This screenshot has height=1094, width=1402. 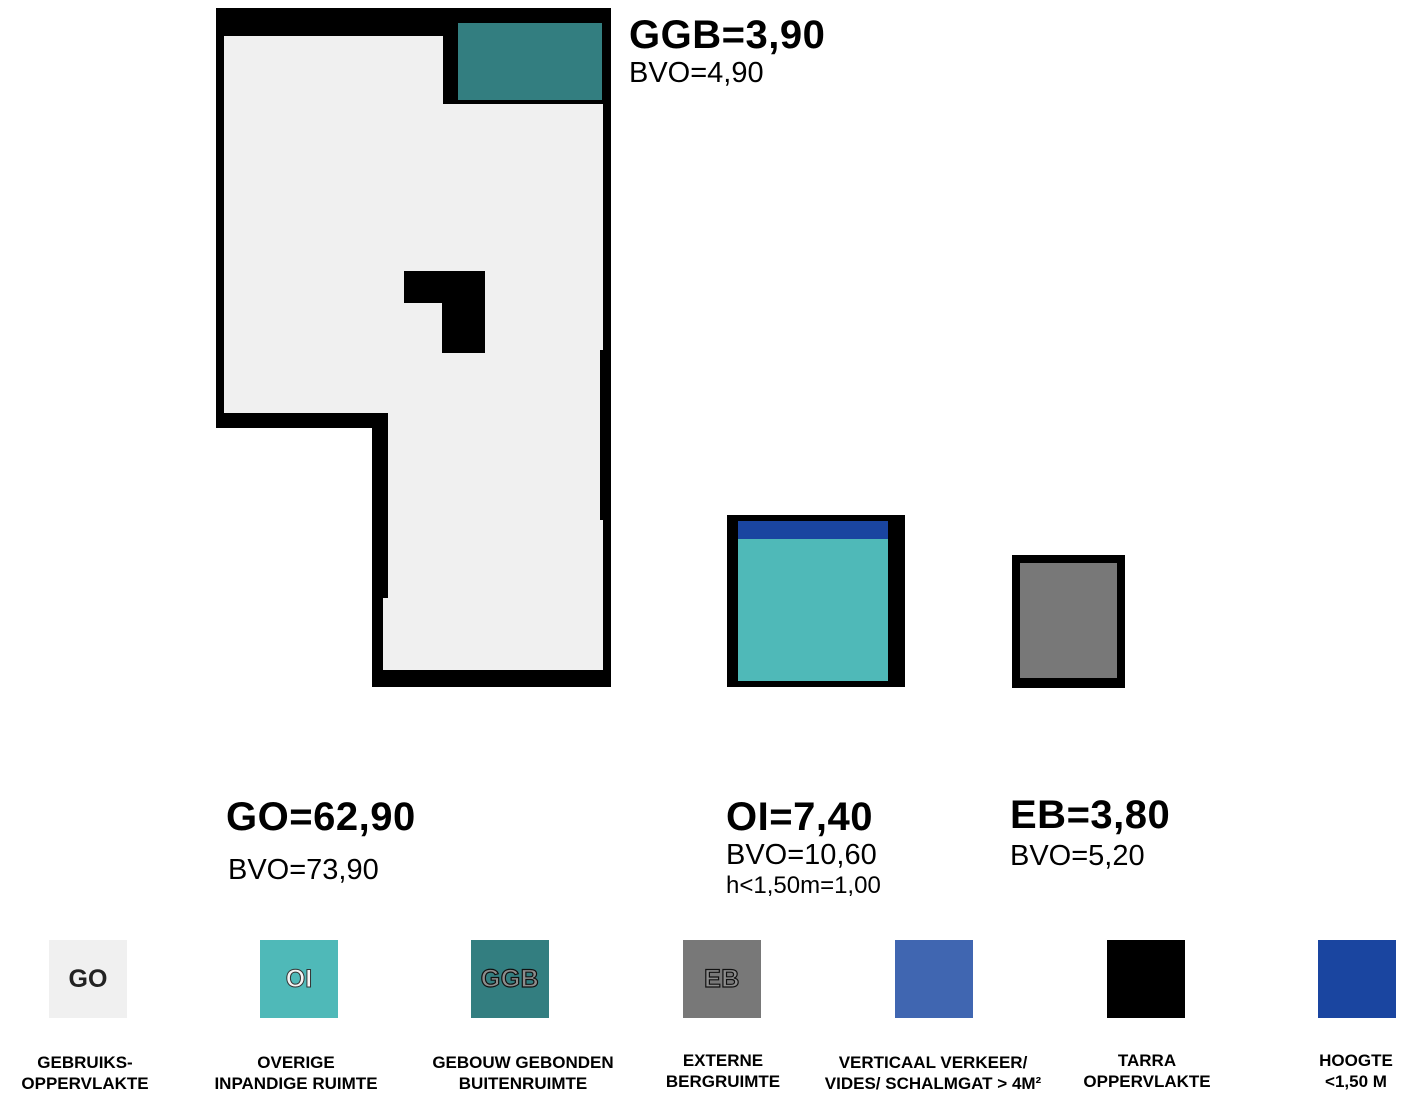 What do you see at coordinates (696, 73) in the screenshot?
I see `ggb-area-bvo: BVO=4,90` at bounding box center [696, 73].